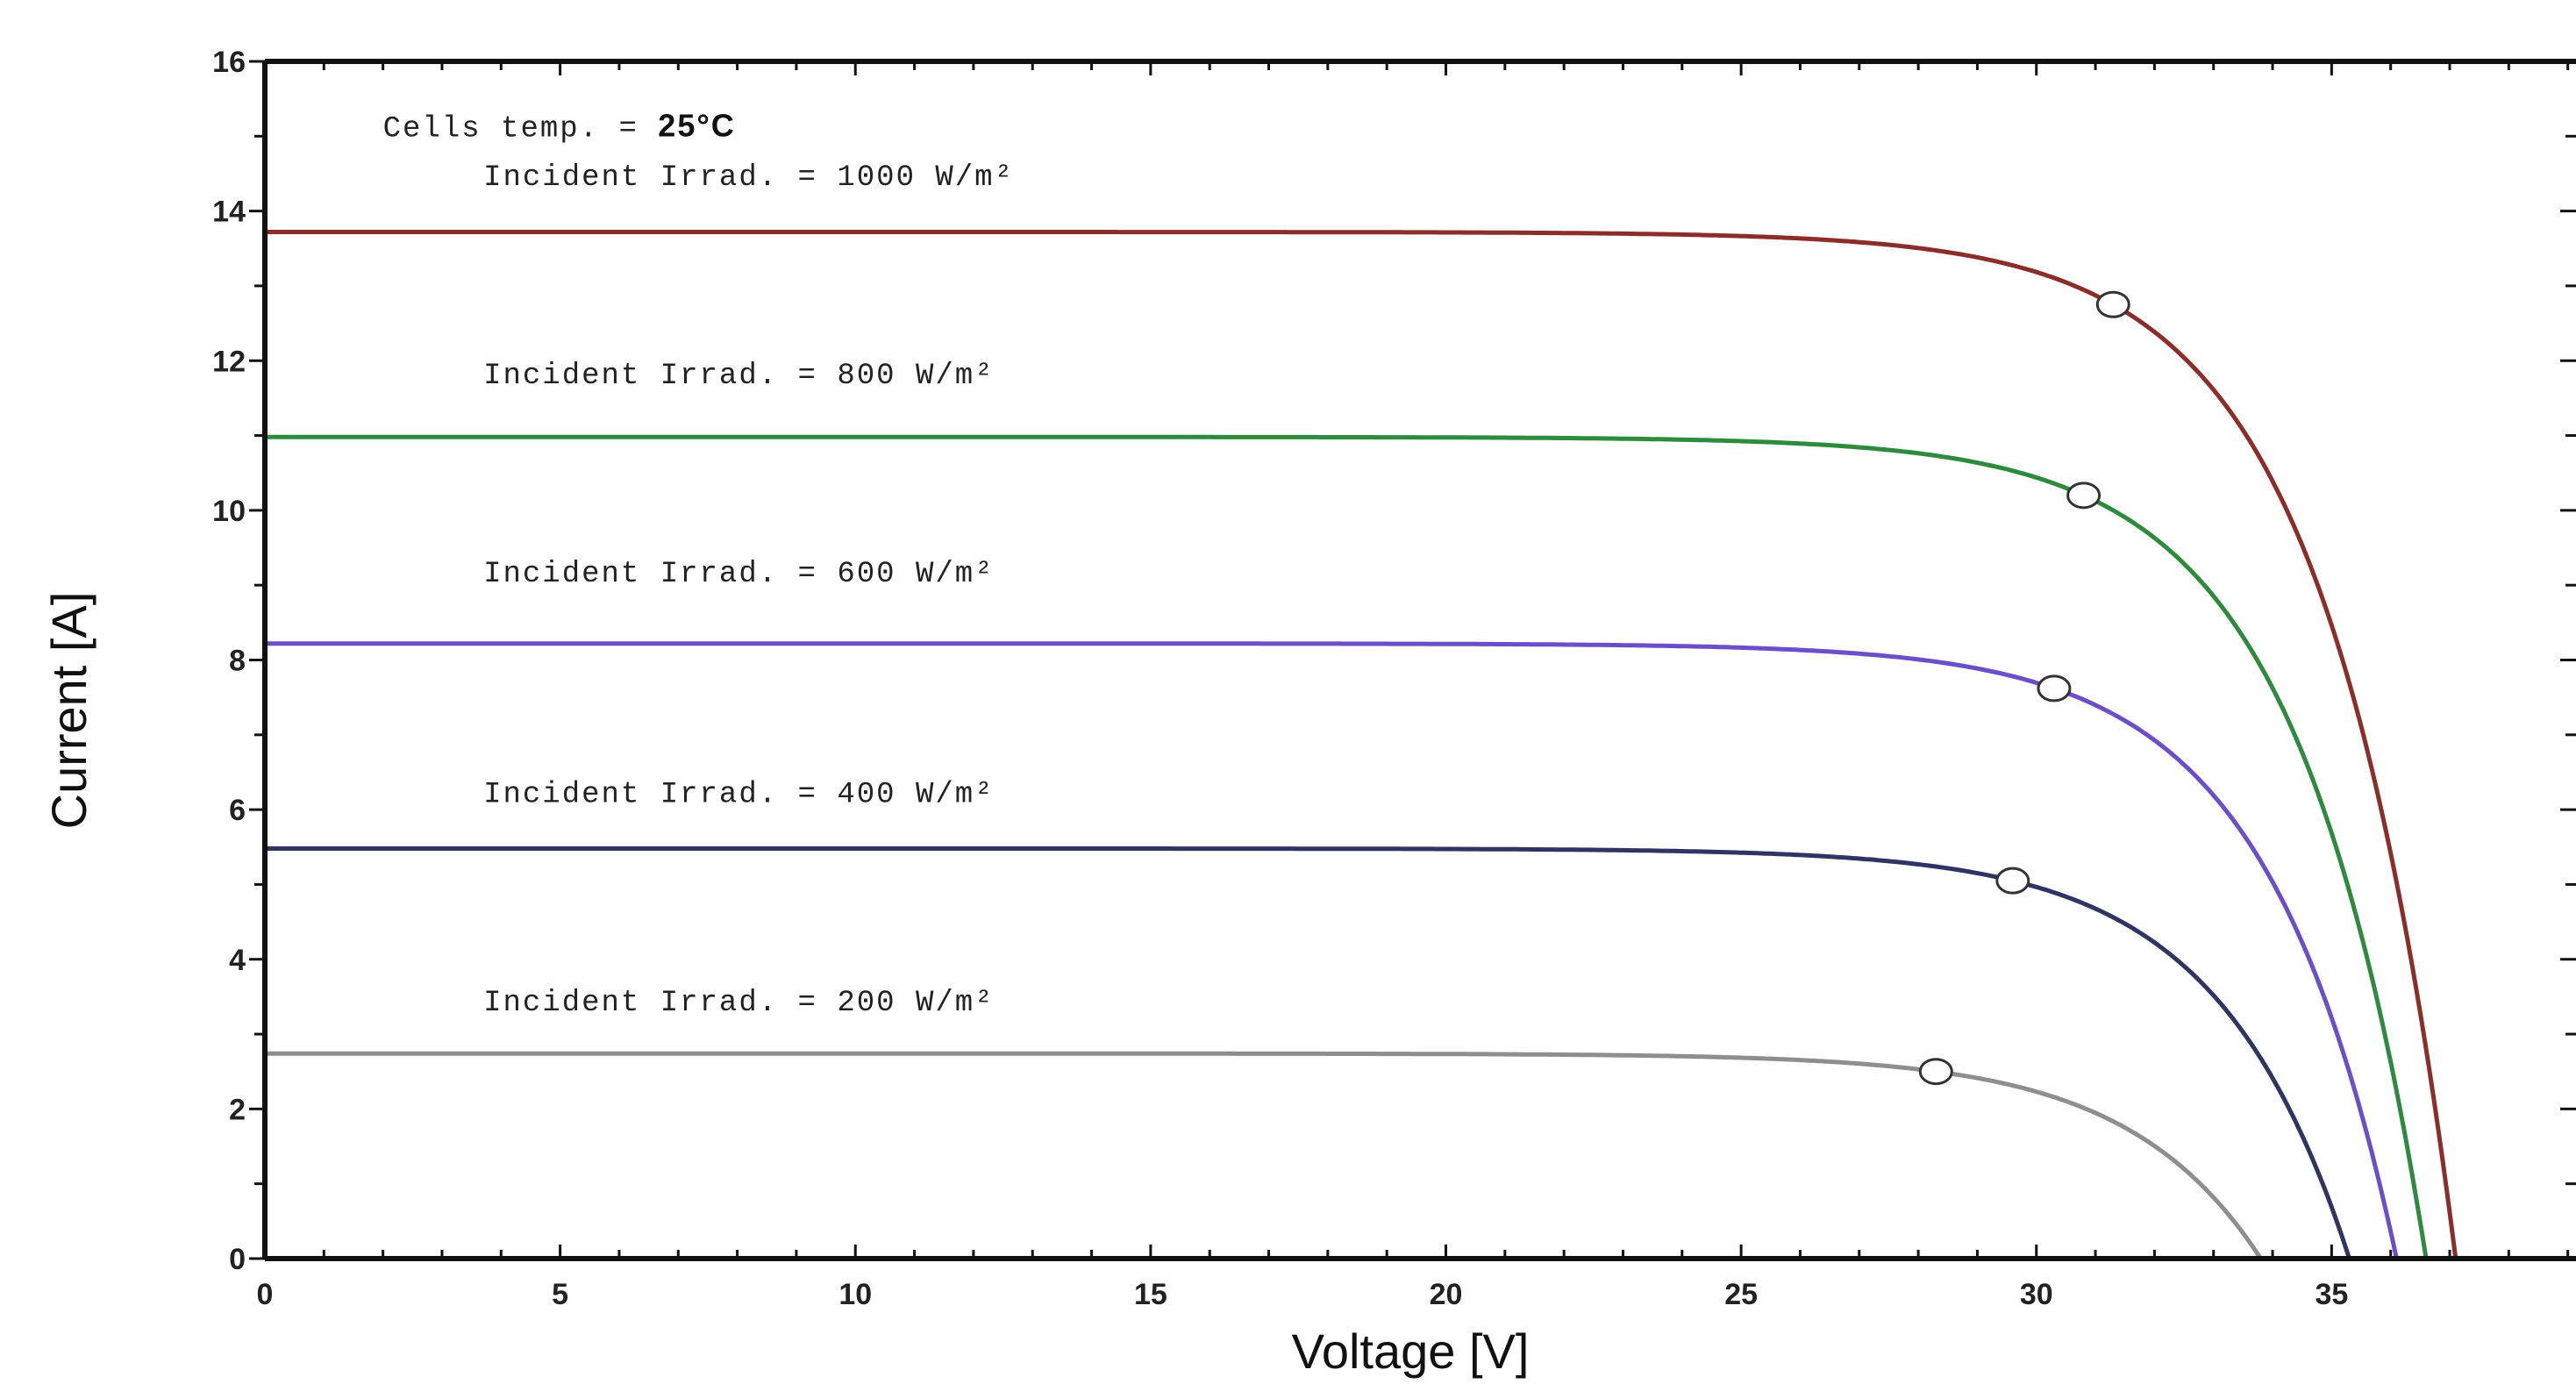 The image size is (2576, 1384). I want to click on x-tick-label: 30, so click(2037, 1295).